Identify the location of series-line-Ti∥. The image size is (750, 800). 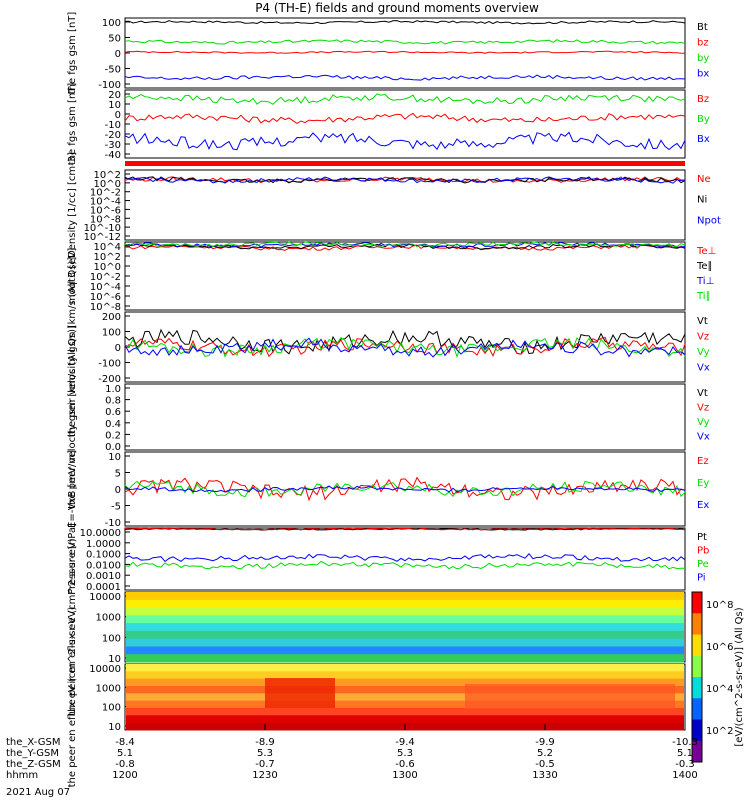
(405, 244).